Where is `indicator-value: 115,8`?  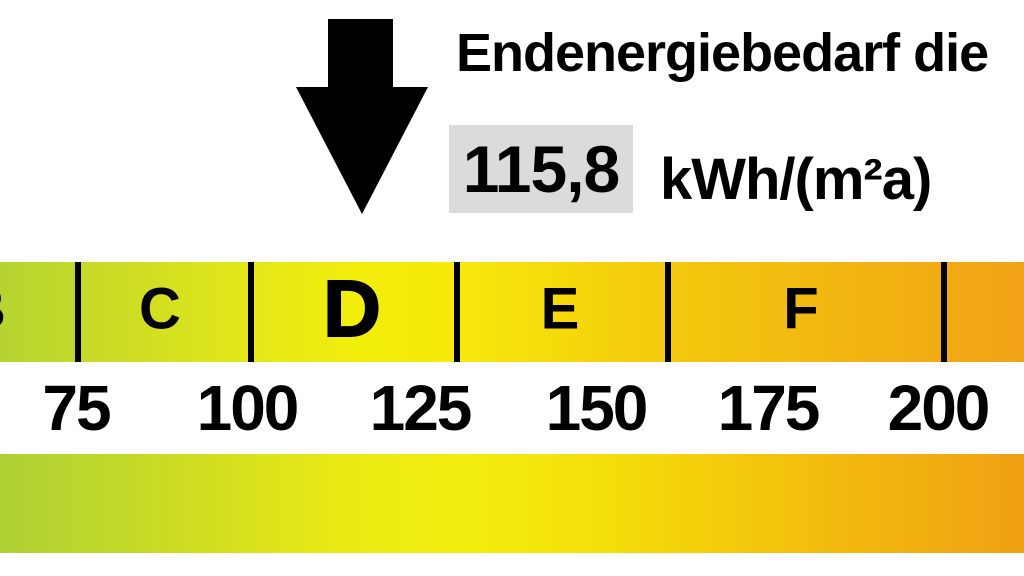 indicator-value: 115,8 is located at coordinates (541, 169).